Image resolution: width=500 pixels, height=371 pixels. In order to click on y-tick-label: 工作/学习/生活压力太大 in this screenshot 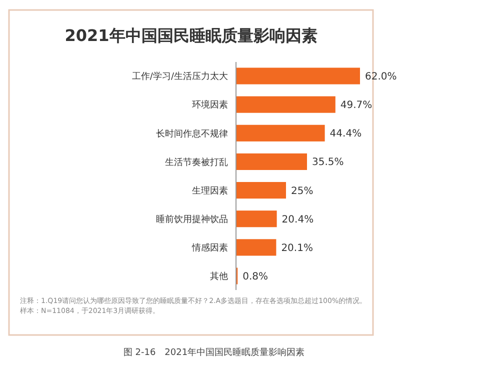, I will do `click(180, 76)`.